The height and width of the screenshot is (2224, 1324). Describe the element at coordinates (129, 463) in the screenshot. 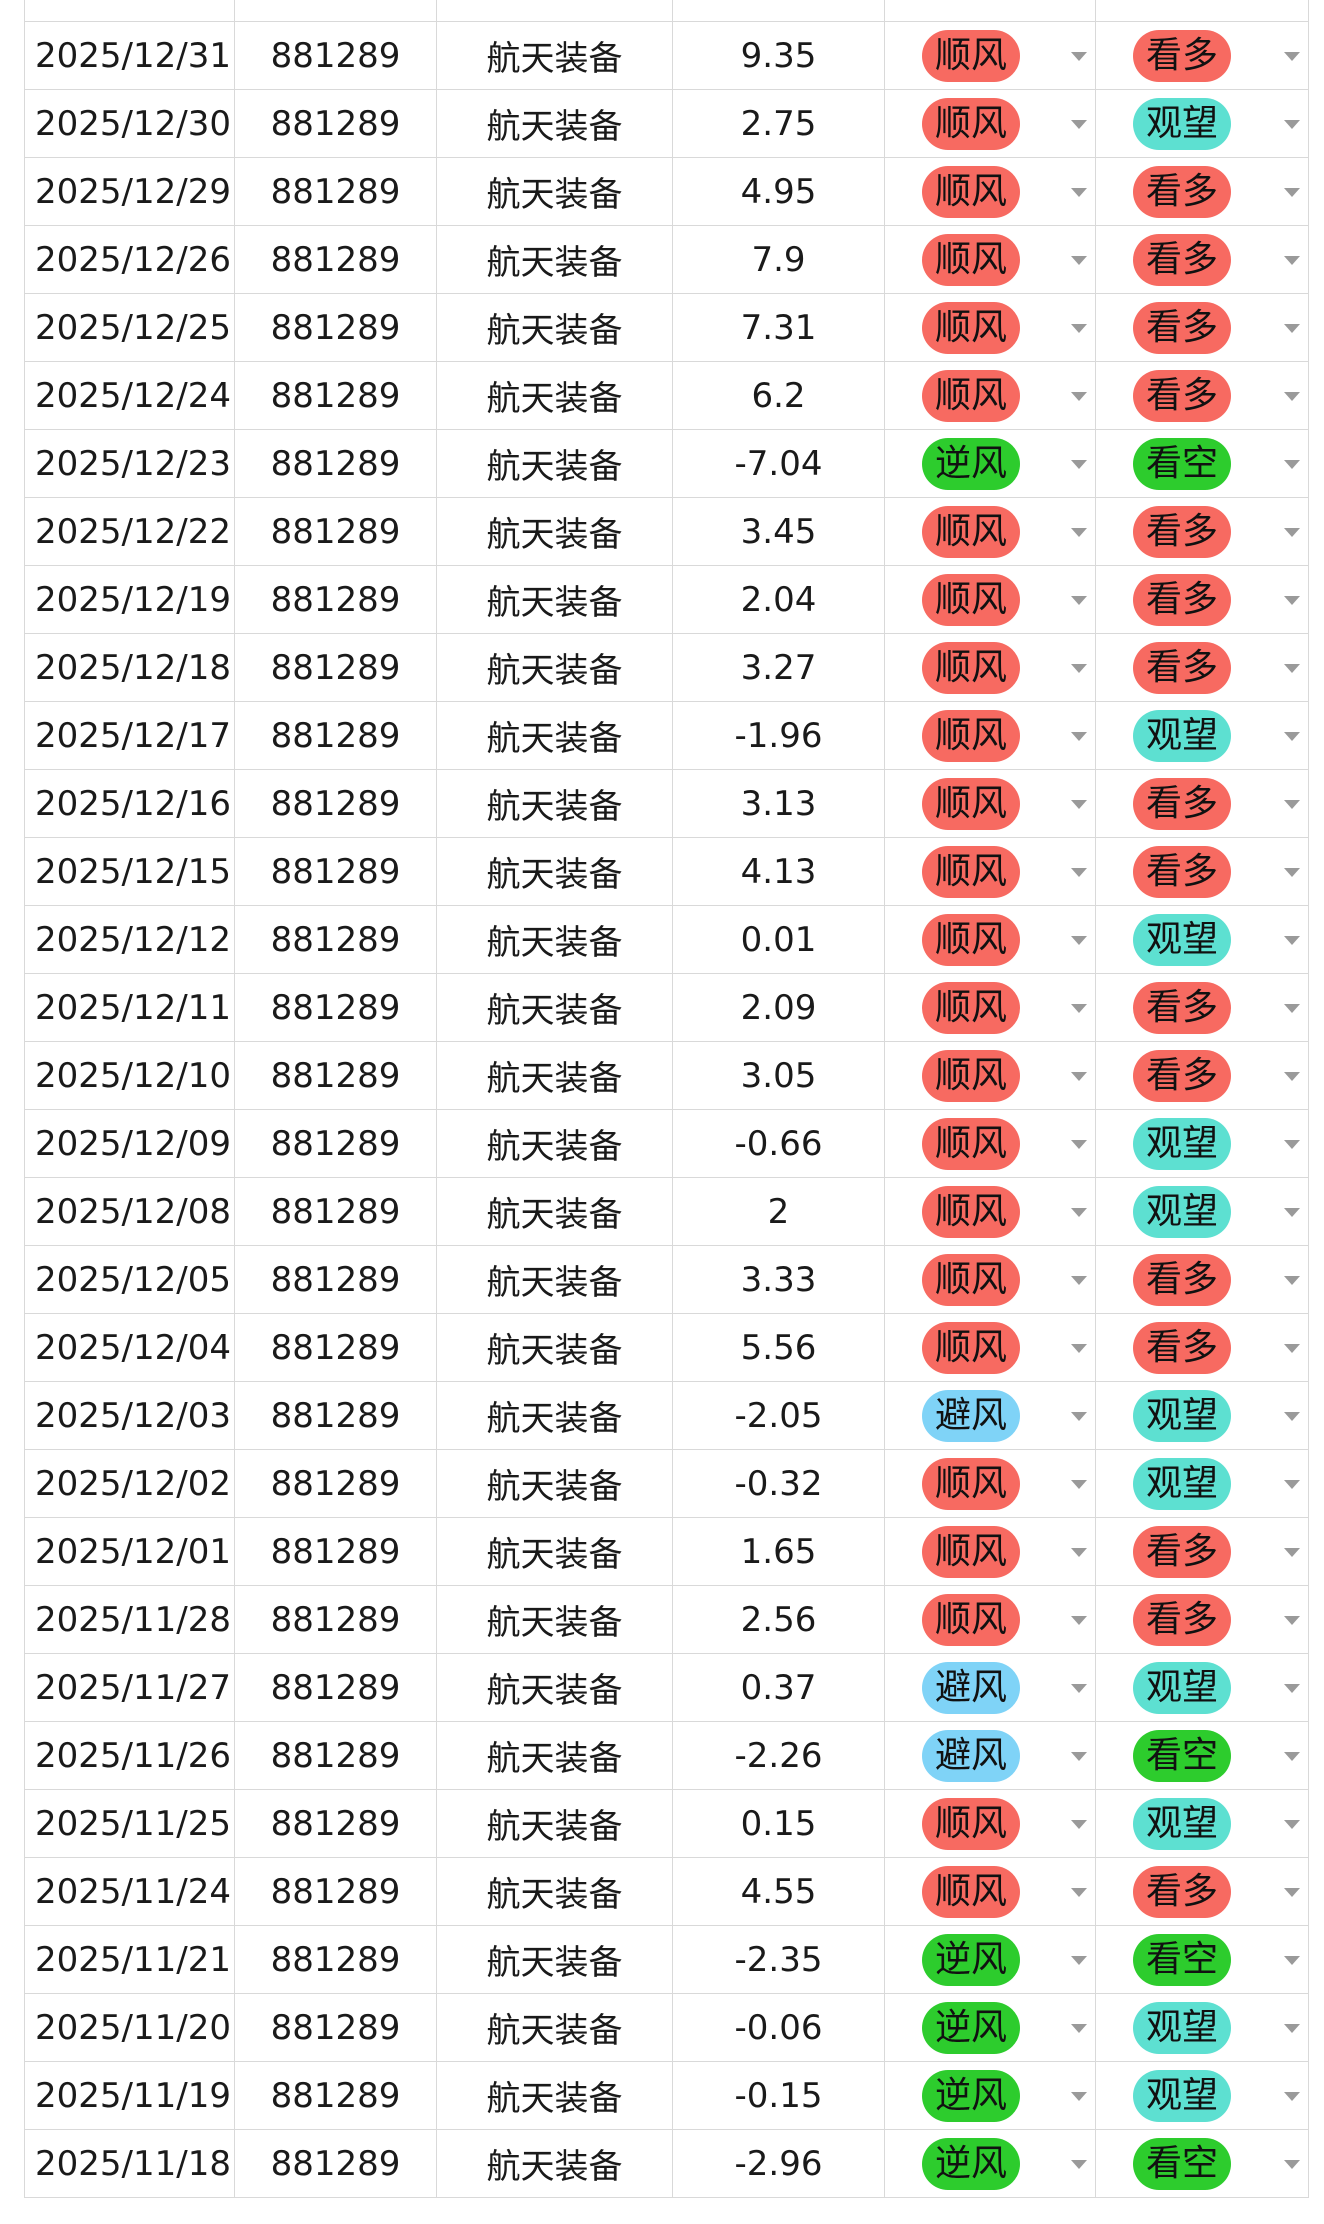

I see `date-cell: 2025/12/23` at that location.